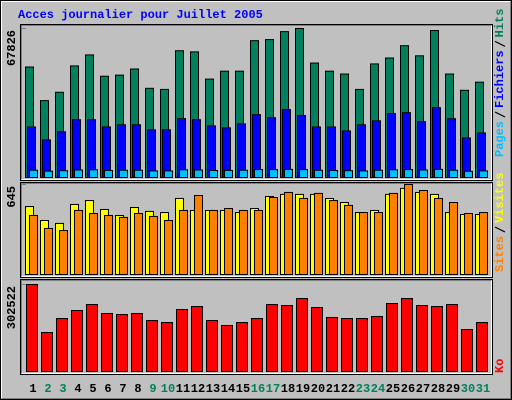 The height and width of the screenshot is (400, 512). What do you see at coordinates (62, 389) in the screenshot?
I see `x-tick-label: 3` at bounding box center [62, 389].